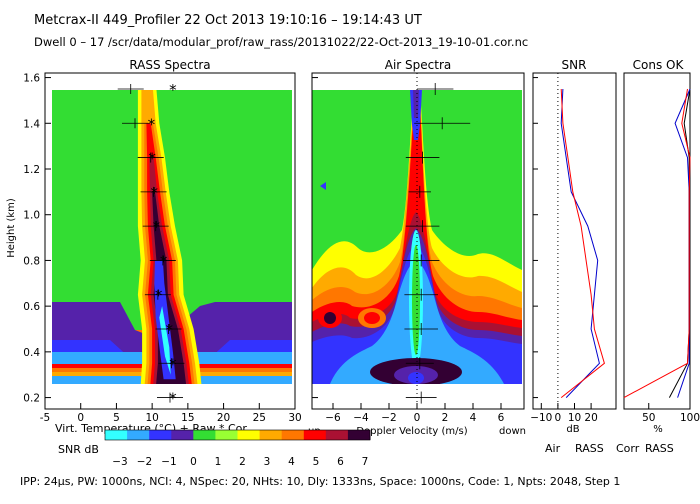  What do you see at coordinates (31, 261) in the screenshot?
I see `height-tick-label: 0.8` at bounding box center [31, 261].